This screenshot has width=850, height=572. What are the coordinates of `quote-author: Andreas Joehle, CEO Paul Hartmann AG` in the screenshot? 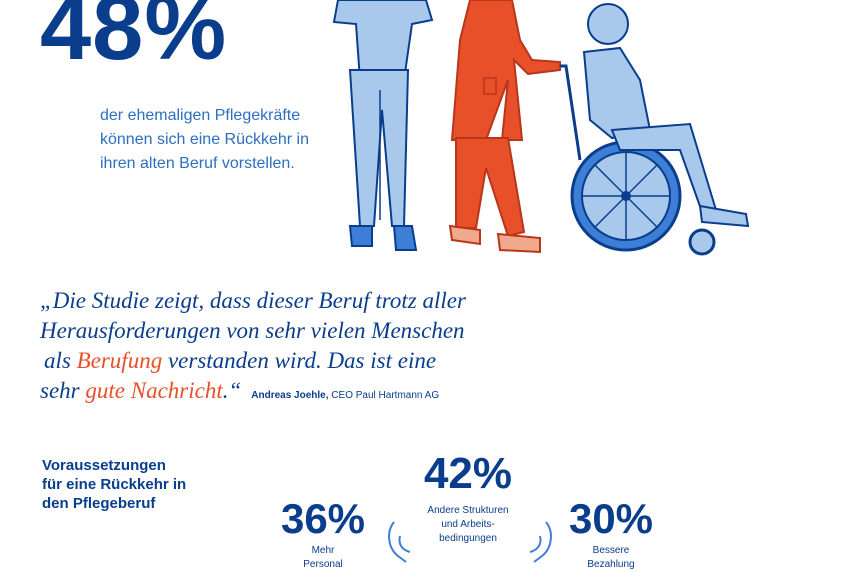 It's located at (345, 395).